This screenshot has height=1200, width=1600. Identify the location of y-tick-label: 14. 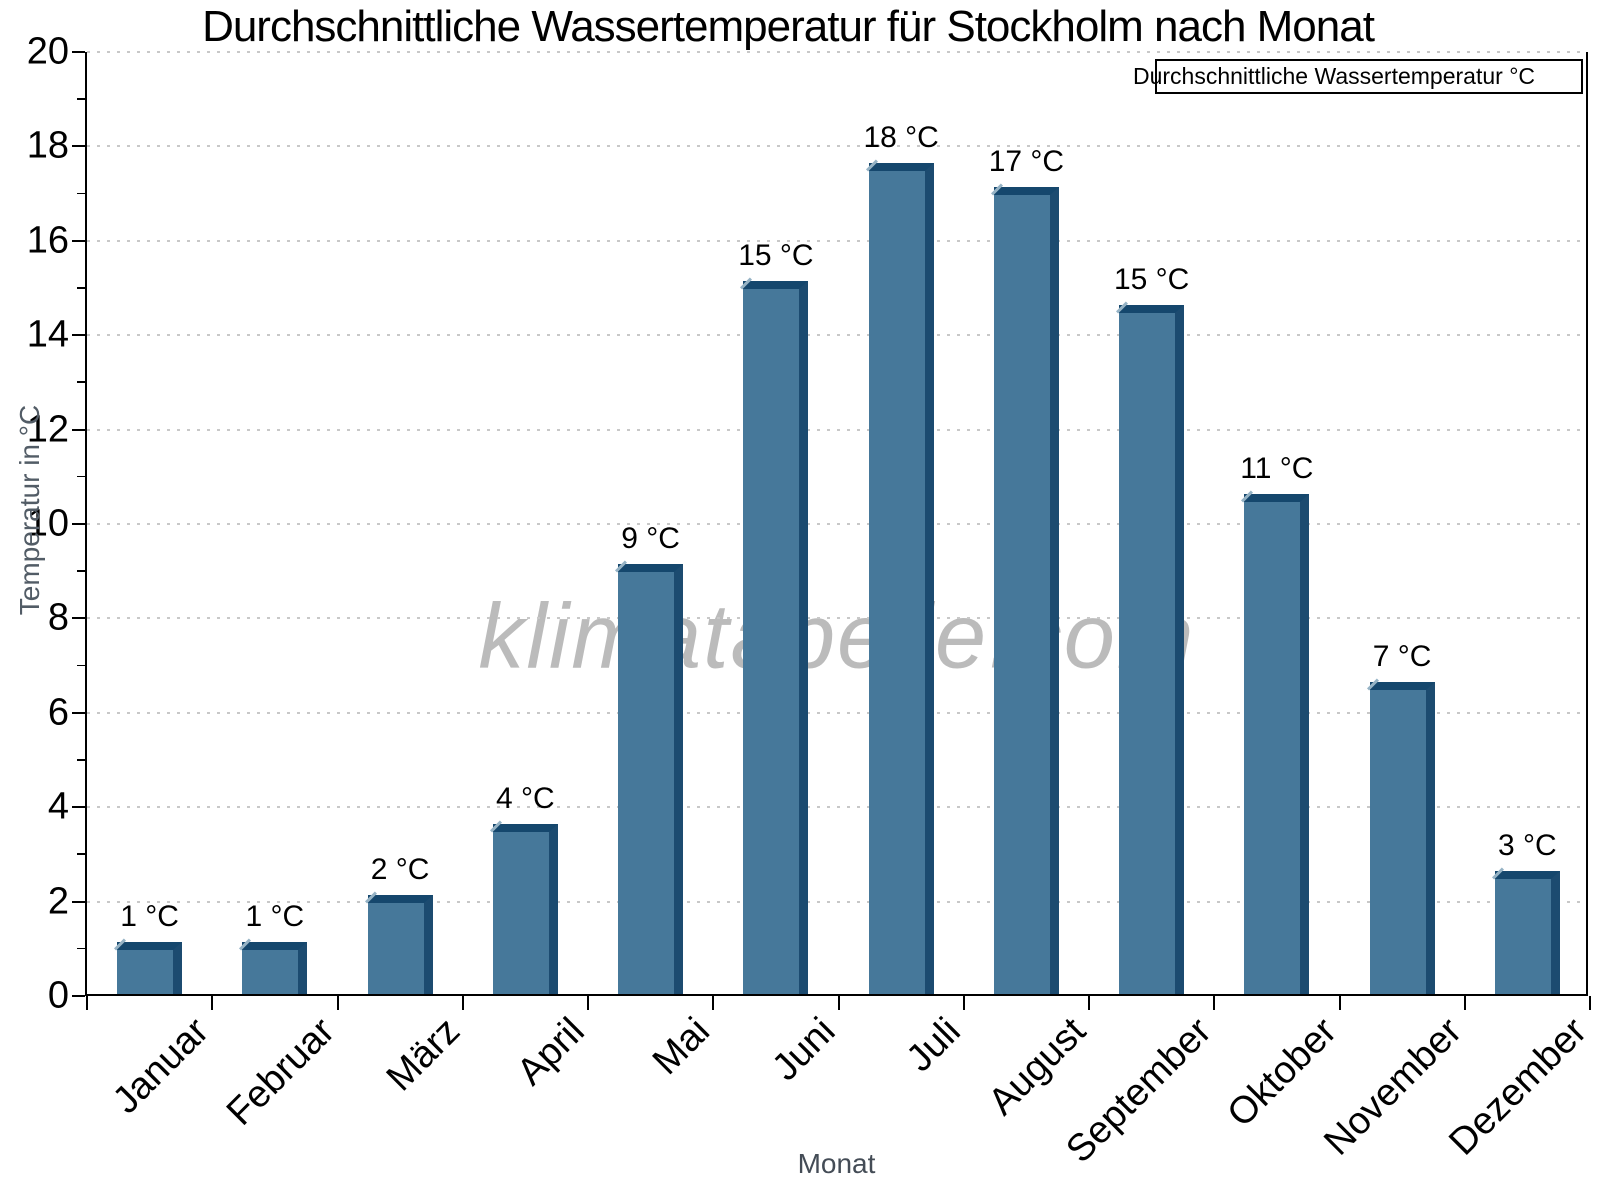
(47, 334).